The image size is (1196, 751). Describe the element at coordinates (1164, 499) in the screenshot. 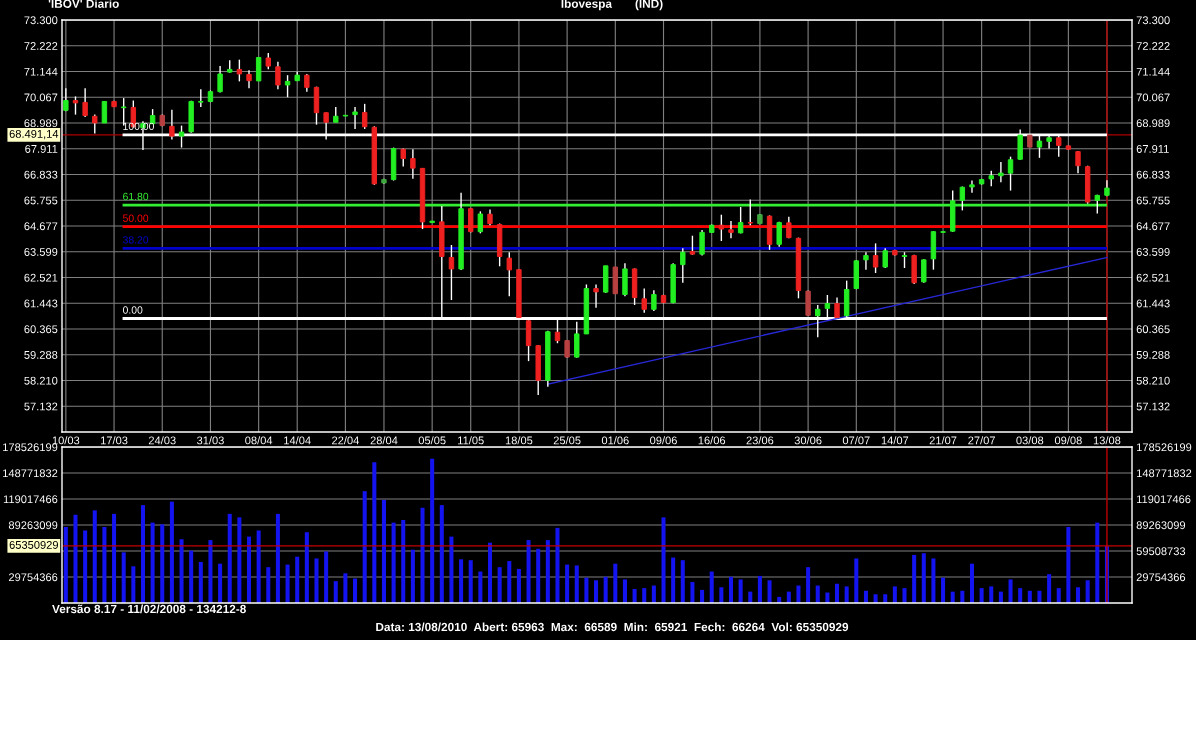

I see `y2-tick-label: 119017466` at that location.